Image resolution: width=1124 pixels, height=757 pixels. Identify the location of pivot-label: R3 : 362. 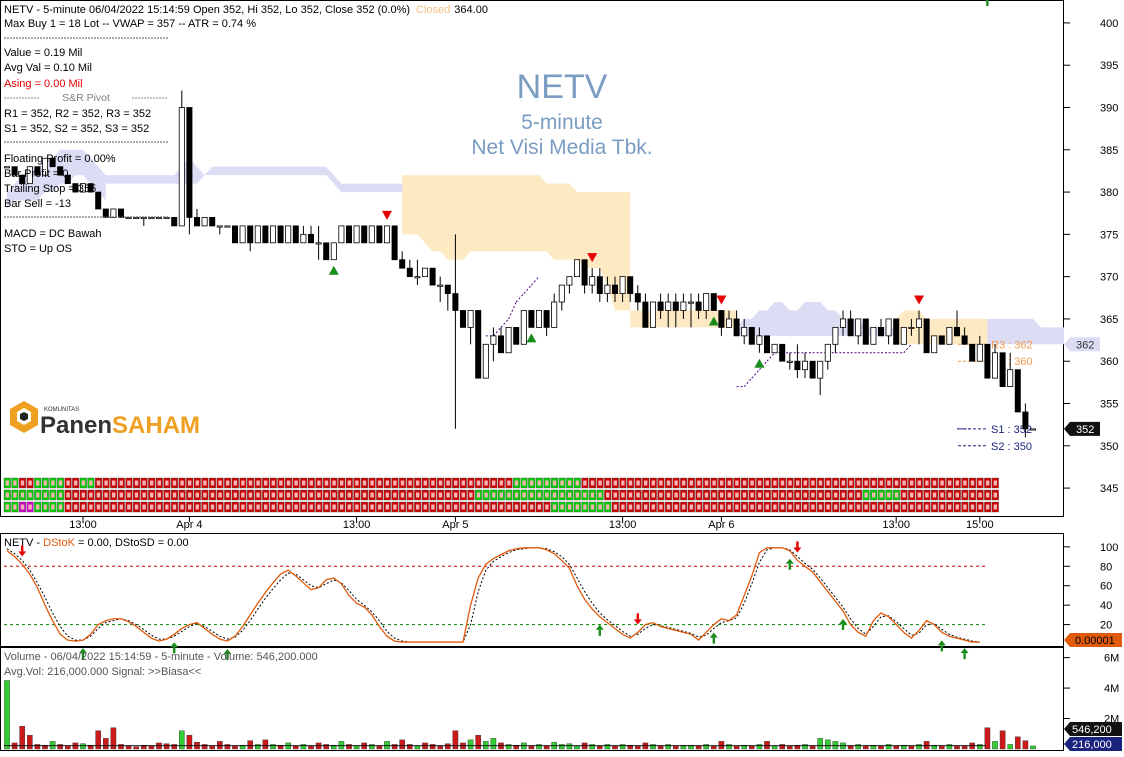
(1012, 345).